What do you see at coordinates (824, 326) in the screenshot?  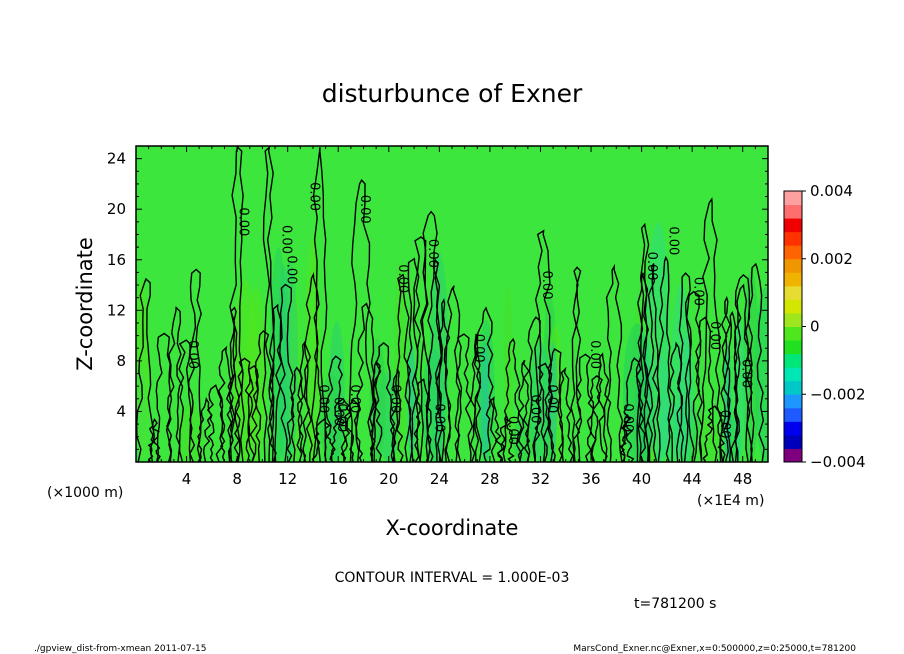 I see `colorbar: 0.004 0.002 0 −0.002 −0.004` at bounding box center [824, 326].